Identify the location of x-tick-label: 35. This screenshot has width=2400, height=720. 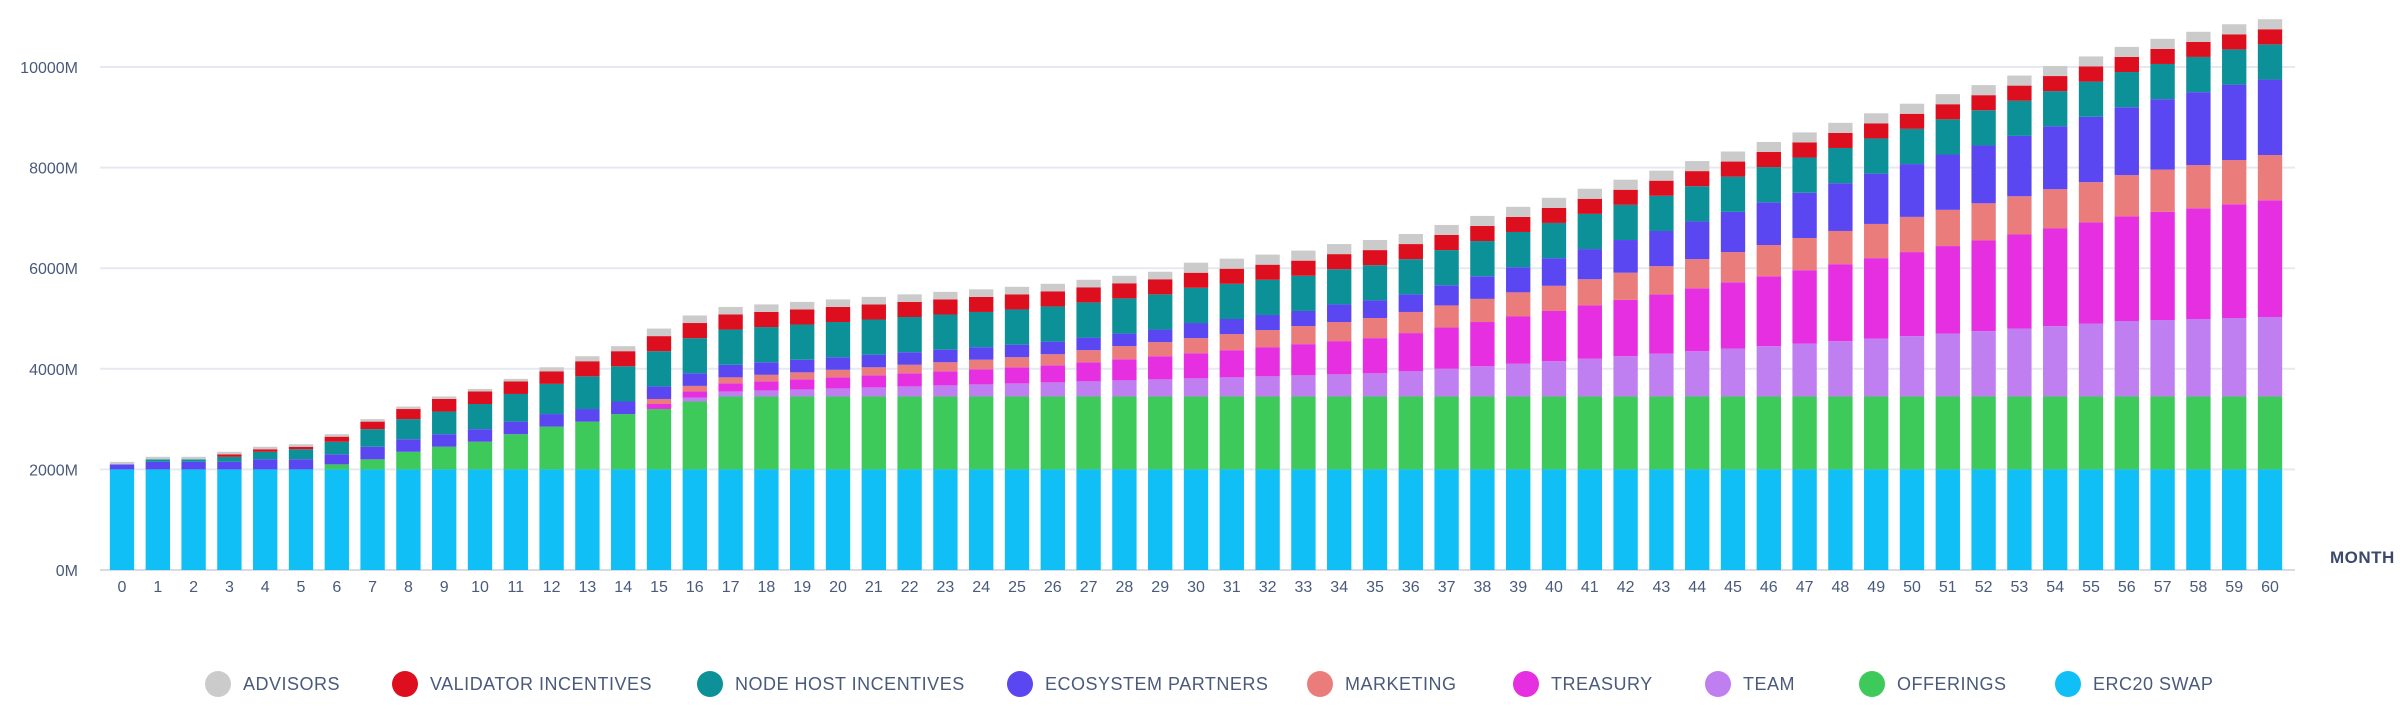
(1375, 587).